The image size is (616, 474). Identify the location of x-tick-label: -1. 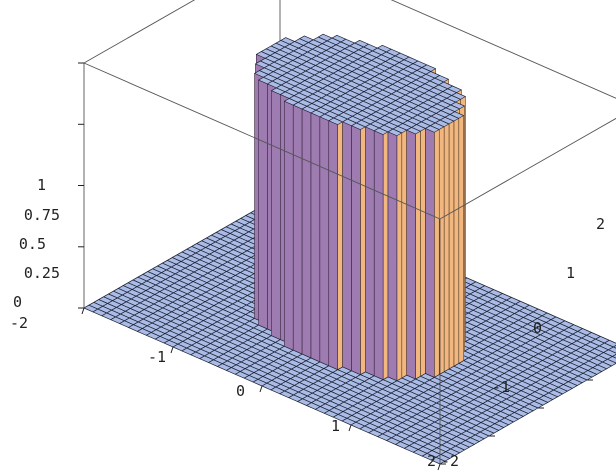
(157, 357).